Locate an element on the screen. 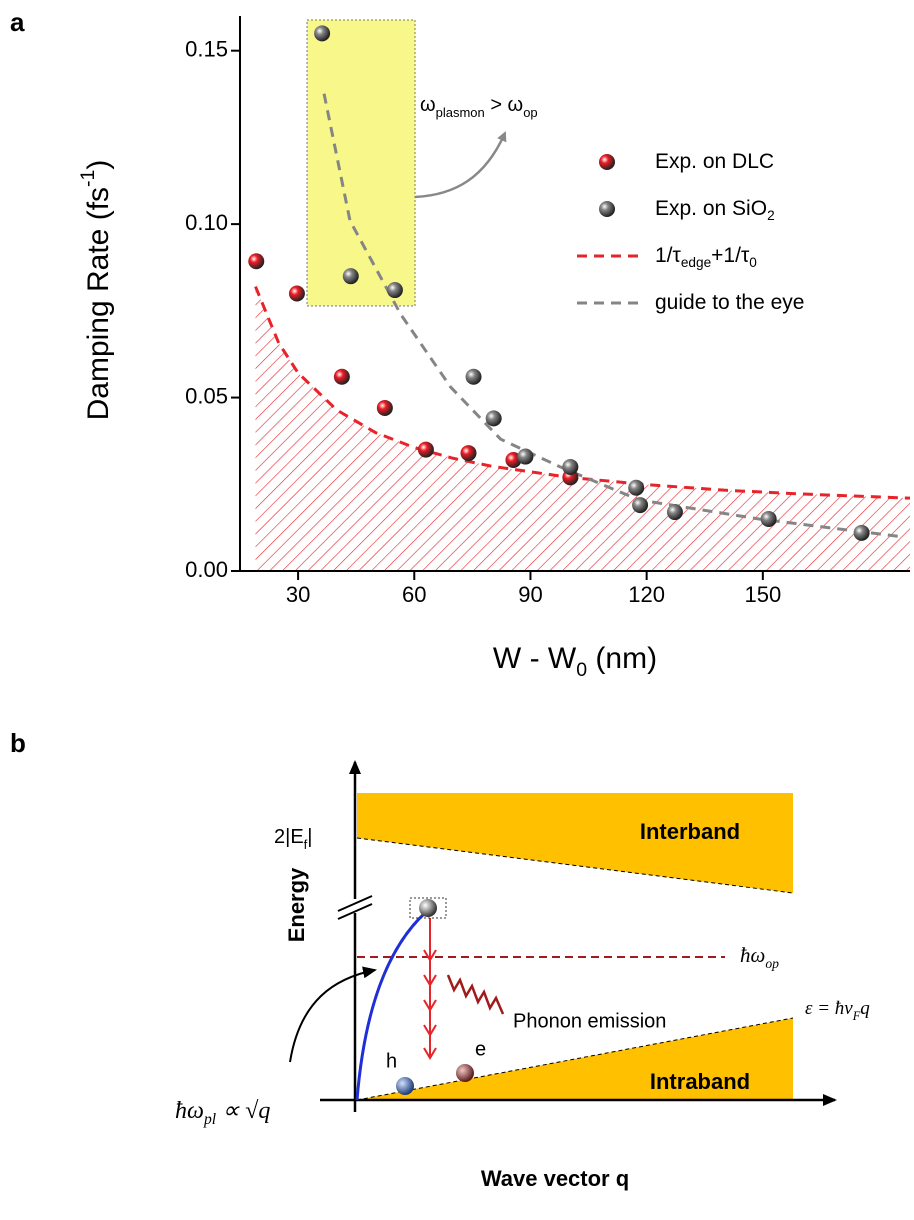  energy-label: Energy is located at coordinates (296, 904).